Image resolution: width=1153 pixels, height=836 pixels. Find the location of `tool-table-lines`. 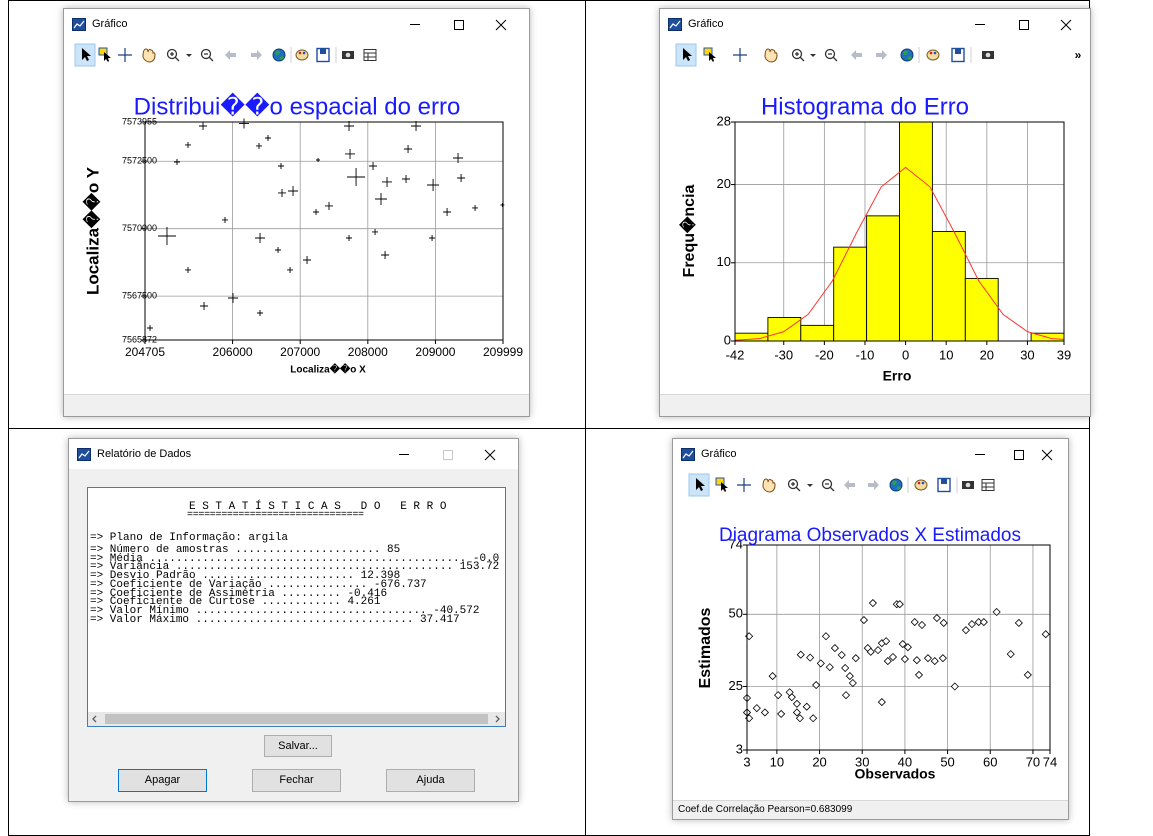

tool-table-lines is located at coordinates (370, 56).